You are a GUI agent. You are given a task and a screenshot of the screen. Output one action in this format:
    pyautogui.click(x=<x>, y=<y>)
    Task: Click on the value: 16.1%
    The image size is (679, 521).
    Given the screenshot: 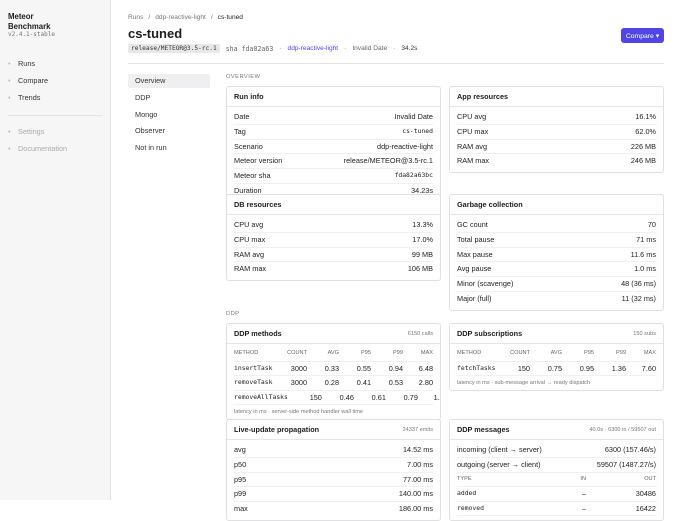 What is the action you would take?
    pyautogui.click(x=645, y=116)
    